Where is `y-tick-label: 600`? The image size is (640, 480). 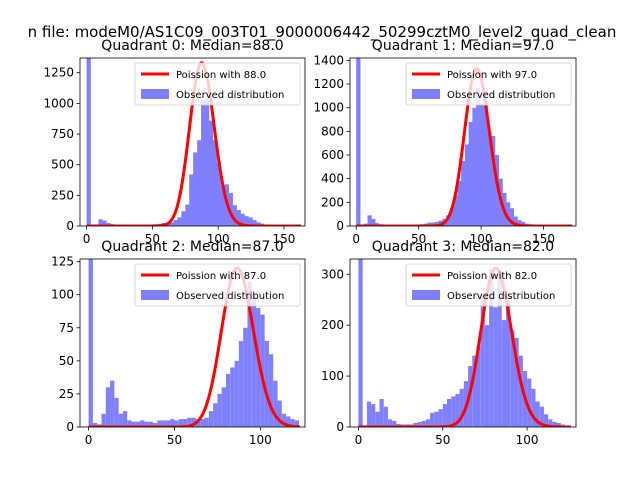
y-tick-label: 600 is located at coordinates (332, 155).